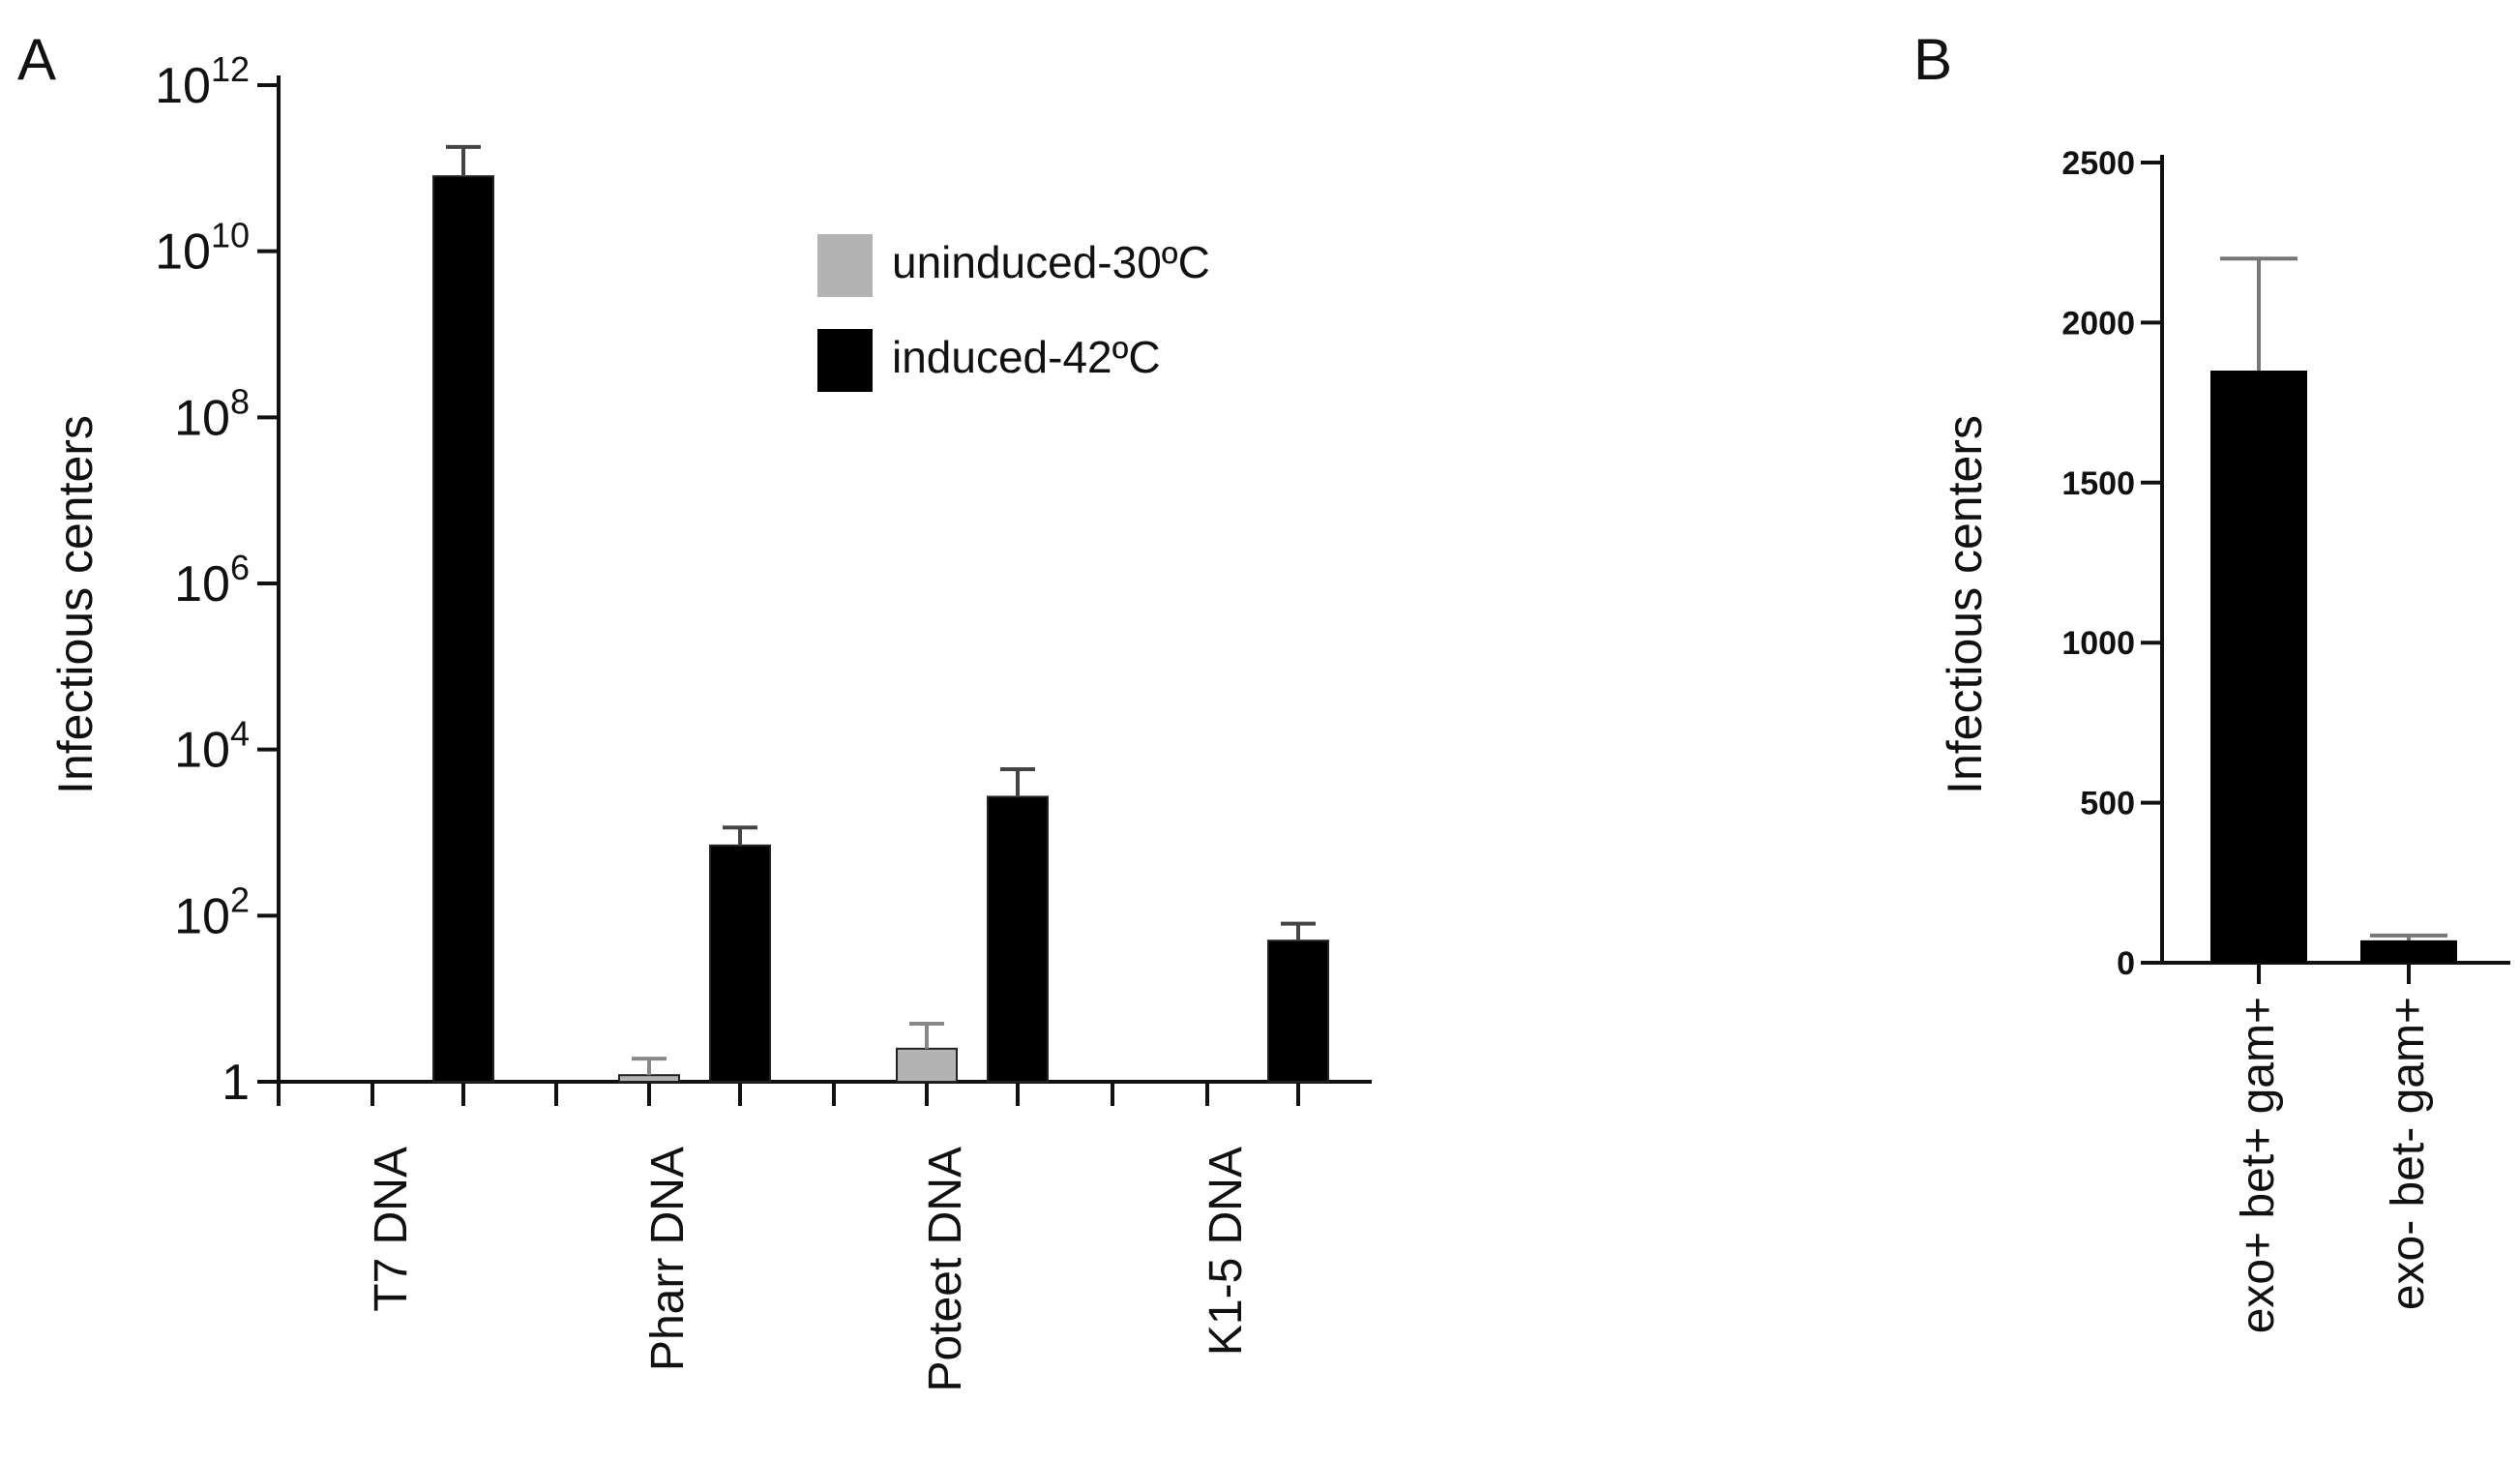 Image resolution: width=2520 pixels, height=1462 pixels. What do you see at coordinates (391, 1229) in the screenshot?
I see `panel-a-x-tick-label: T7 DNA` at bounding box center [391, 1229].